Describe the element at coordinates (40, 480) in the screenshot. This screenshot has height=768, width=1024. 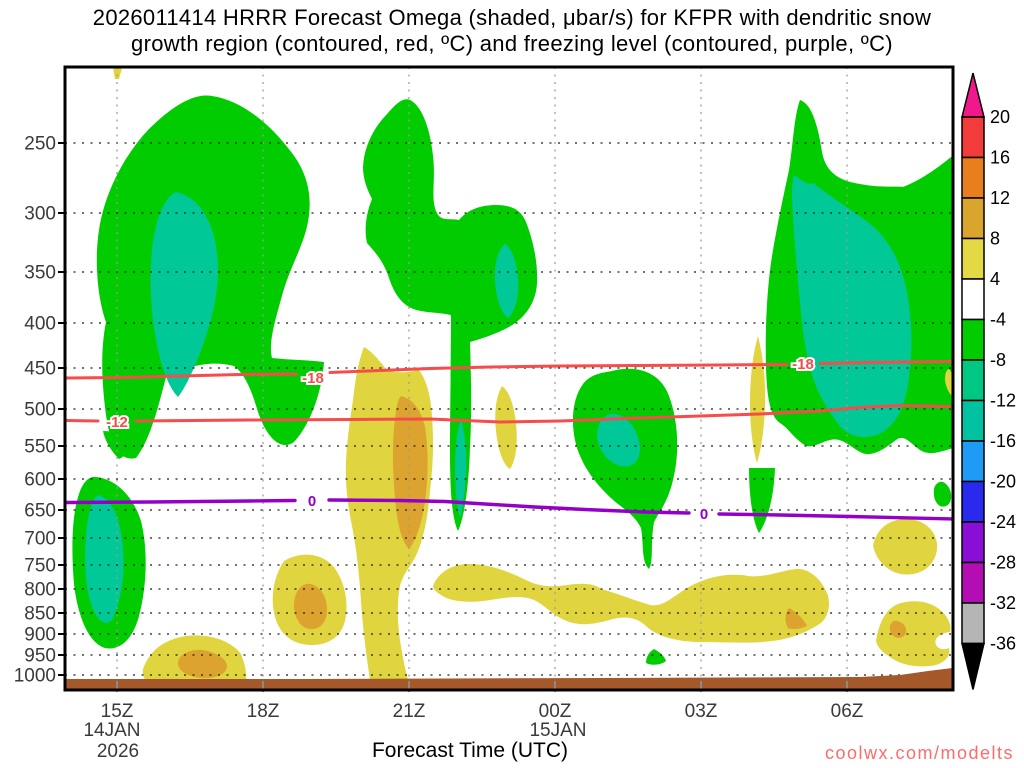
I see `y-label-600: 600` at that location.